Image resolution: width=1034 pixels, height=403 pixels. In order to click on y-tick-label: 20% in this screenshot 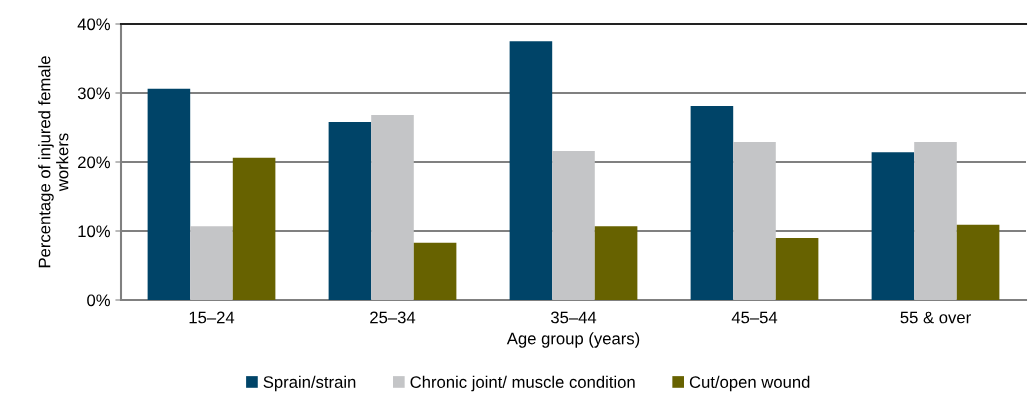, I will do `click(94, 162)`.